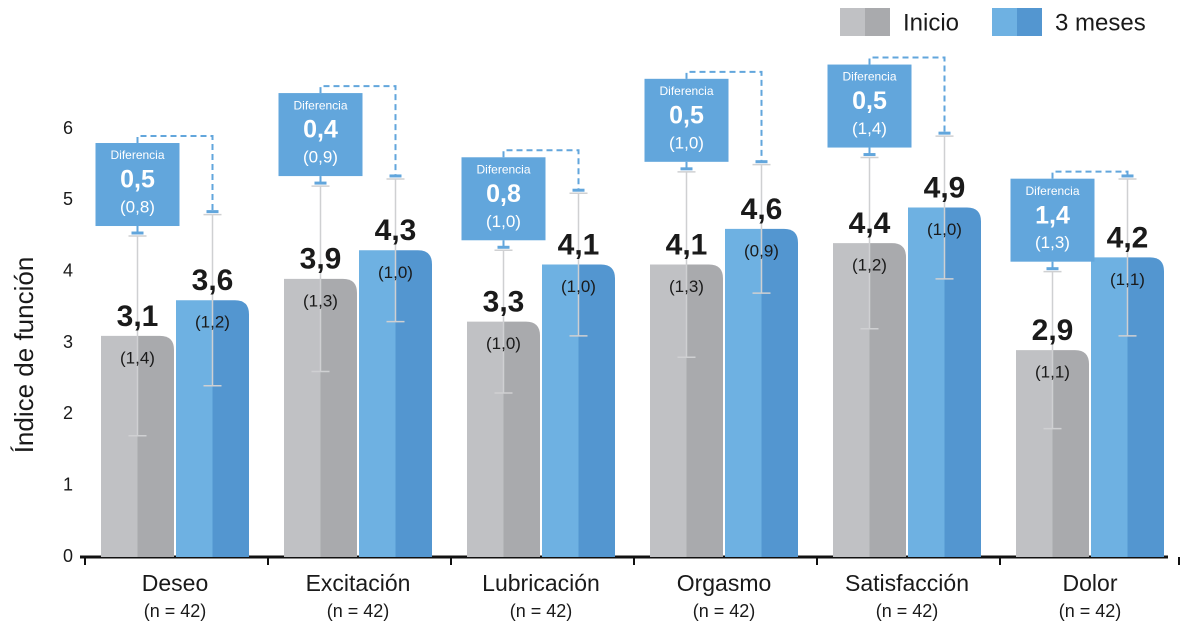  I want to click on difference-value: 0,8, so click(503, 194).